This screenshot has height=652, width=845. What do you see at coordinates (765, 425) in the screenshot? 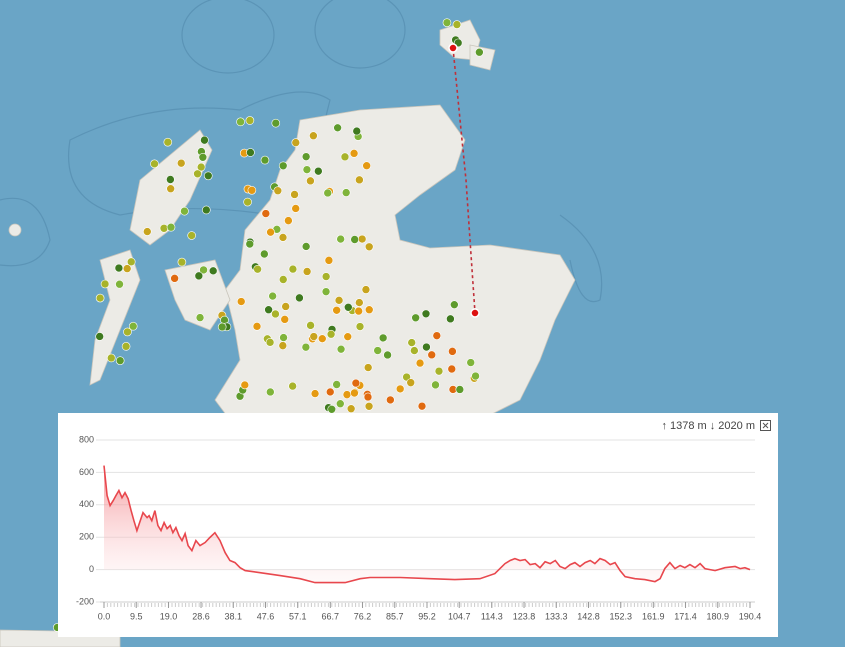
I see `close-button` at bounding box center [765, 425].